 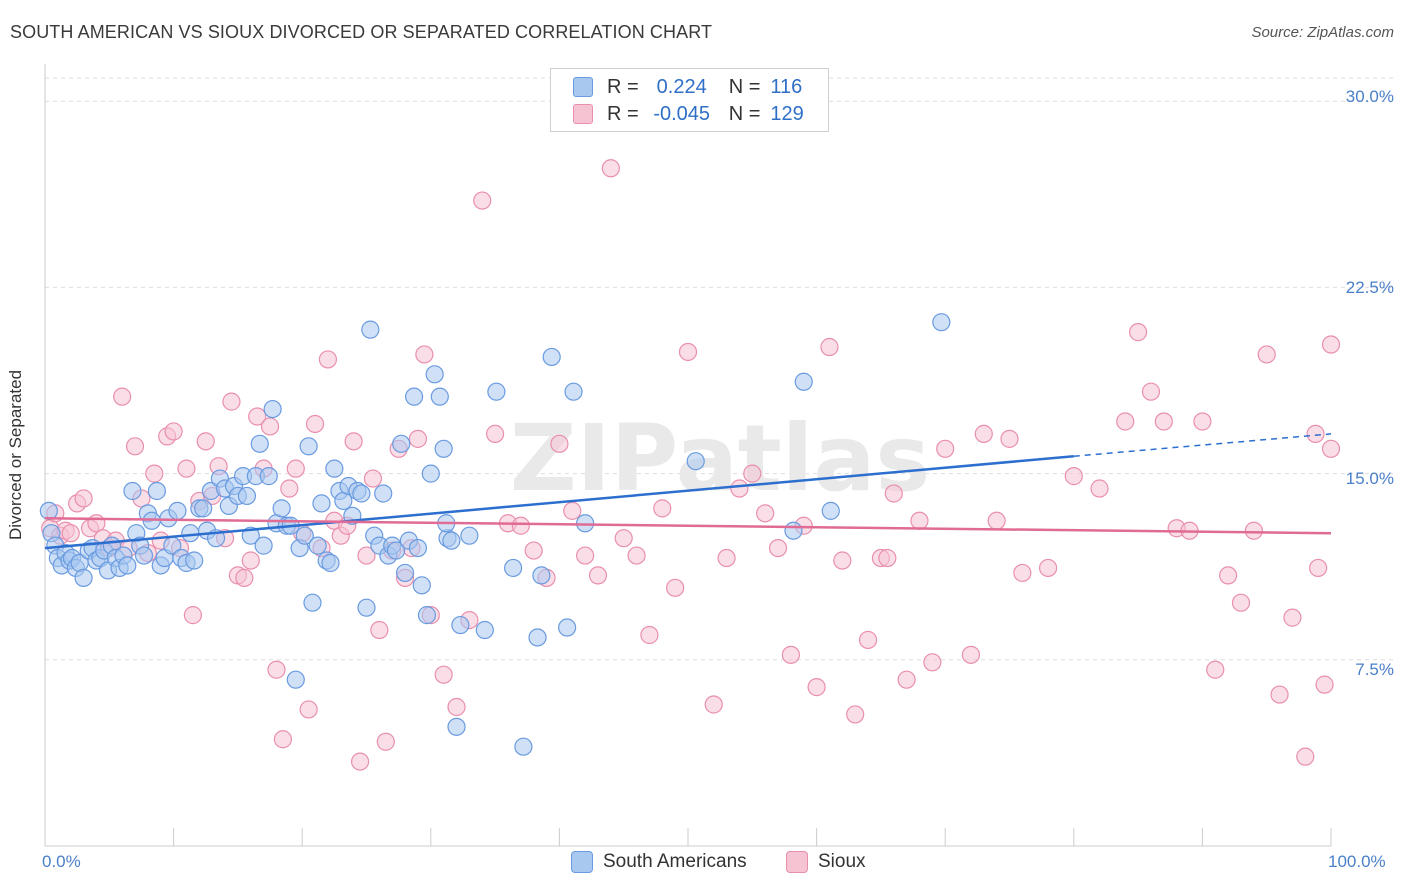 I want to click on pink-swatch, so click(x=583, y=114).